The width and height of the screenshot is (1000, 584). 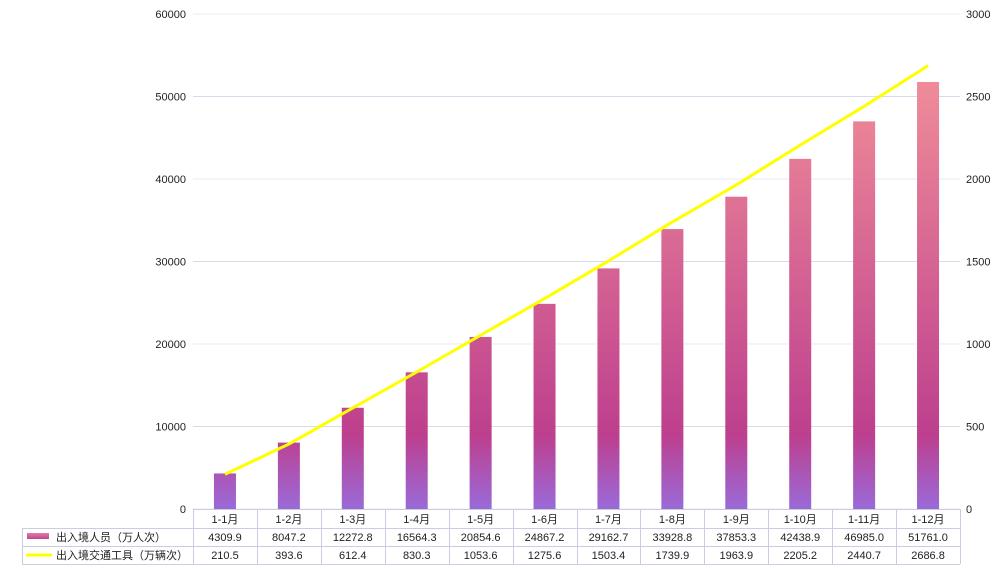 What do you see at coordinates (736, 538) in the screenshot?
I see `data-cell: 37853.3` at bounding box center [736, 538].